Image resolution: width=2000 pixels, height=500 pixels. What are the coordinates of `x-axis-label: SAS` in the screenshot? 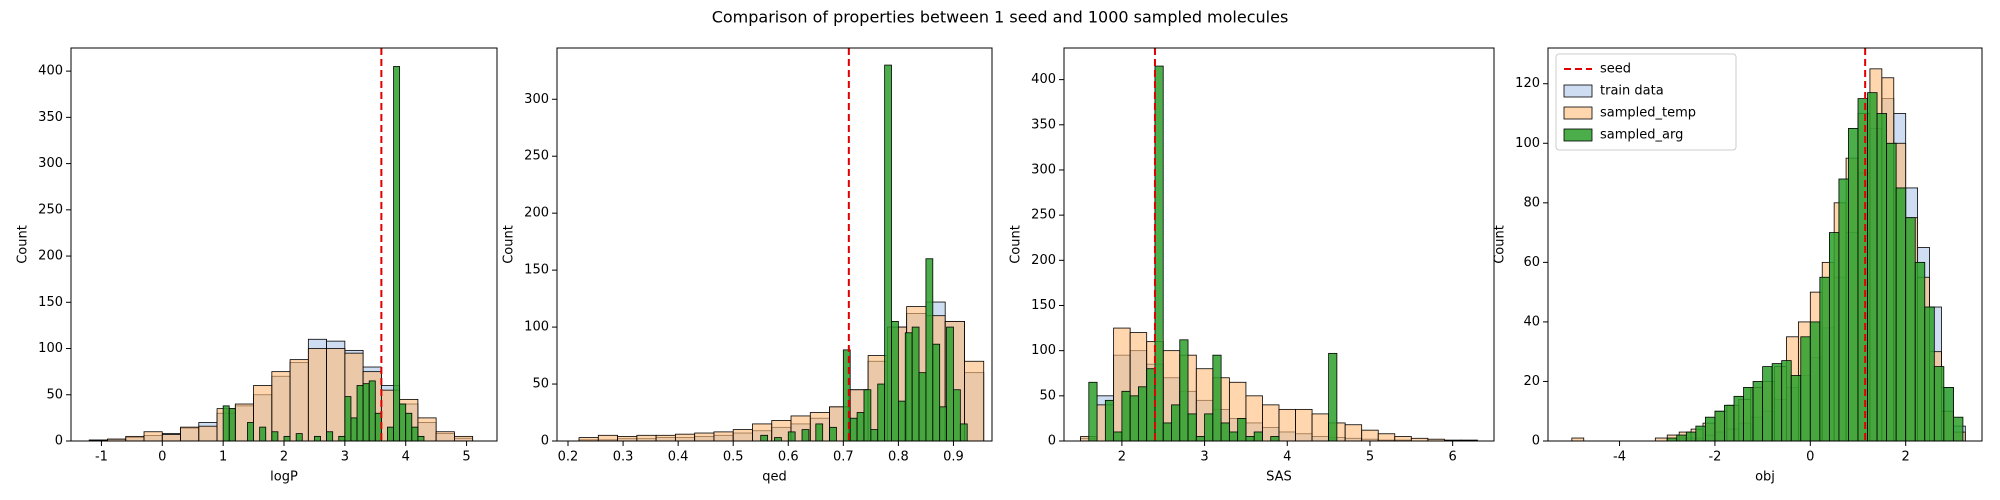 It's located at (1279, 477).